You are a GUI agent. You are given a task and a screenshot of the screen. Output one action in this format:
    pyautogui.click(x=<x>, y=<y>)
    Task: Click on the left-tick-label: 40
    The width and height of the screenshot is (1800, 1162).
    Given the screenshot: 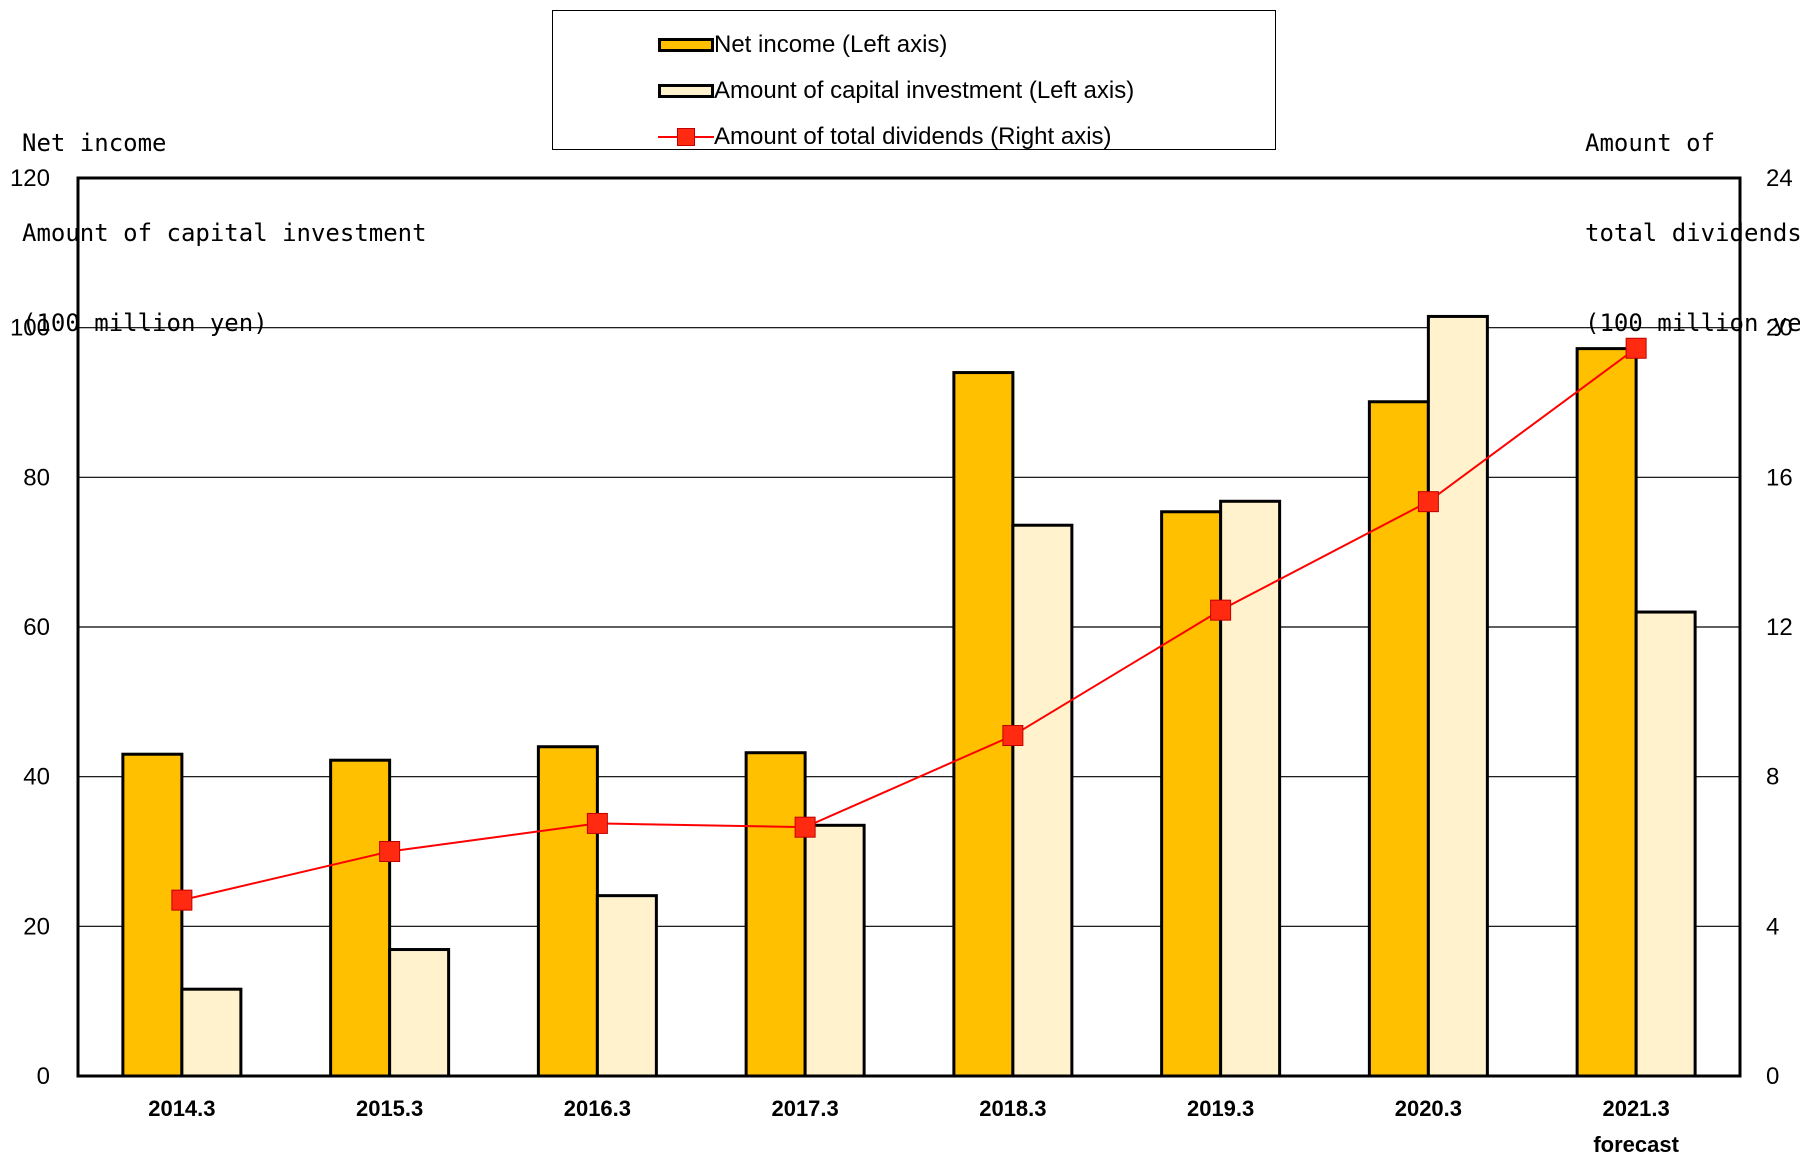 What is the action you would take?
    pyautogui.click(x=36, y=777)
    